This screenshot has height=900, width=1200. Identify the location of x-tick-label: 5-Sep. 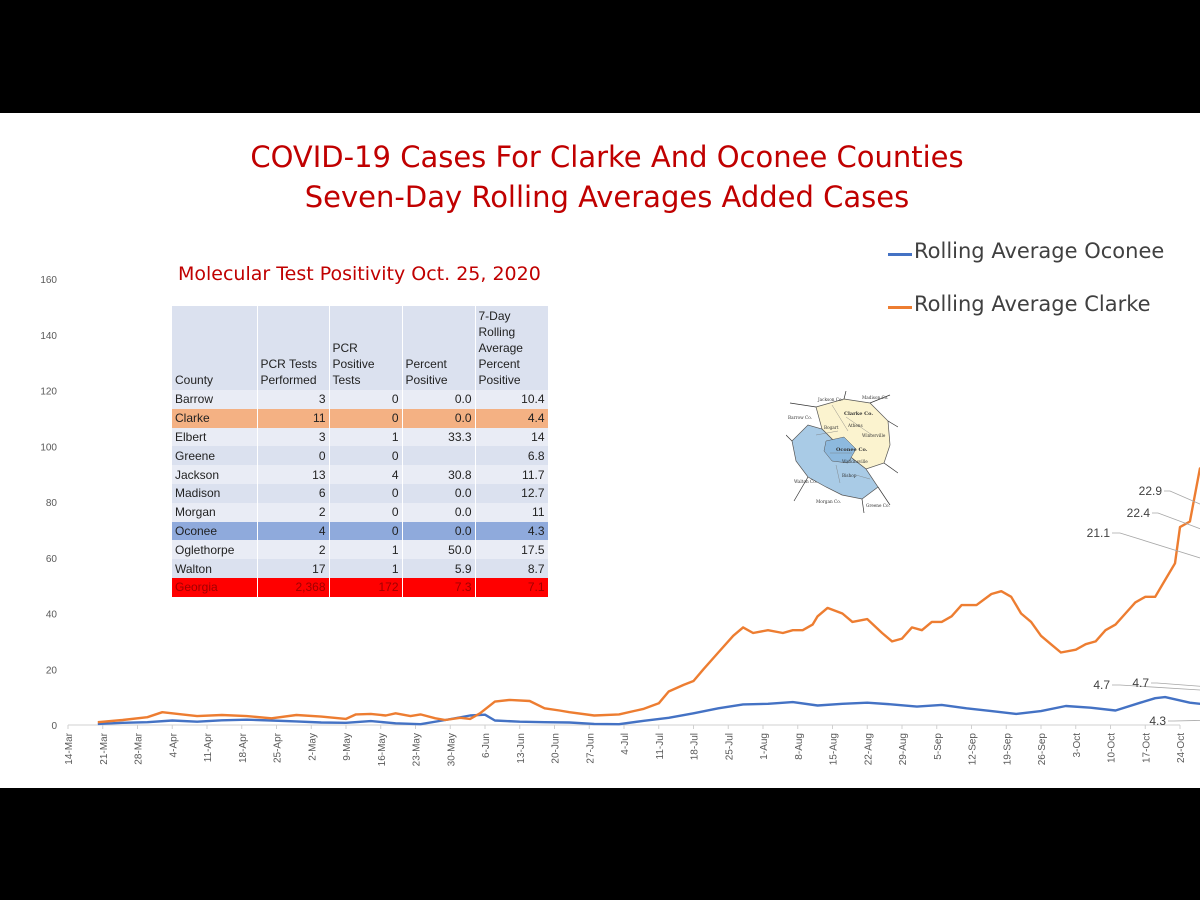
(938, 746).